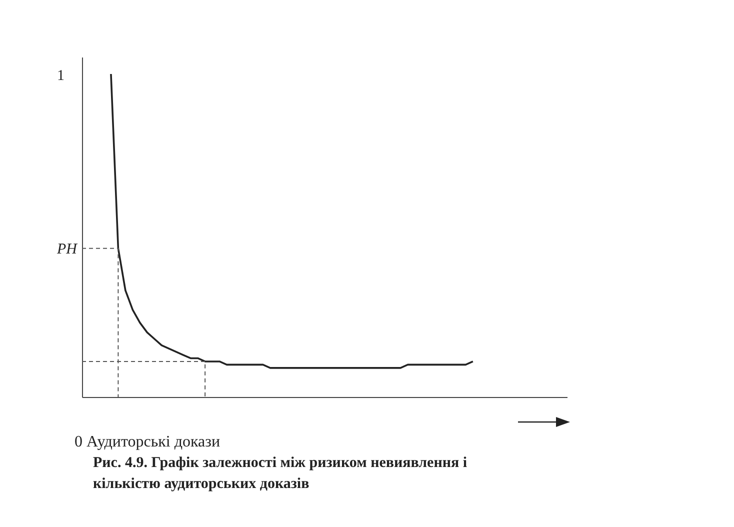 The width and height of the screenshot is (734, 527). I want to click on ref-line-label: PH, so click(67, 249).